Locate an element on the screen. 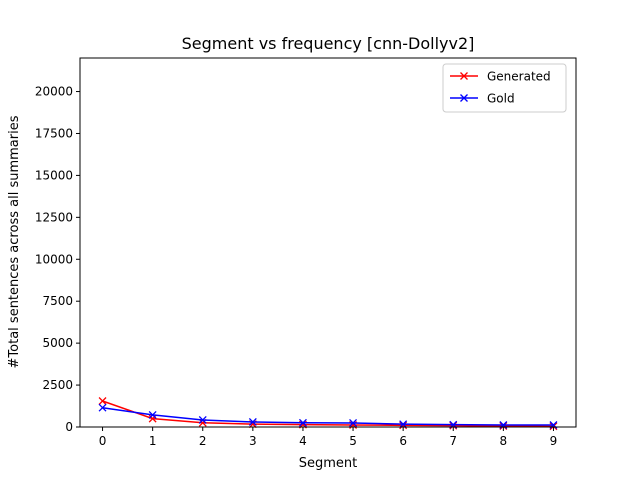 This screenshot has width=640, height=480. x-tick-label: 2 is located at coordinates (203, 441).